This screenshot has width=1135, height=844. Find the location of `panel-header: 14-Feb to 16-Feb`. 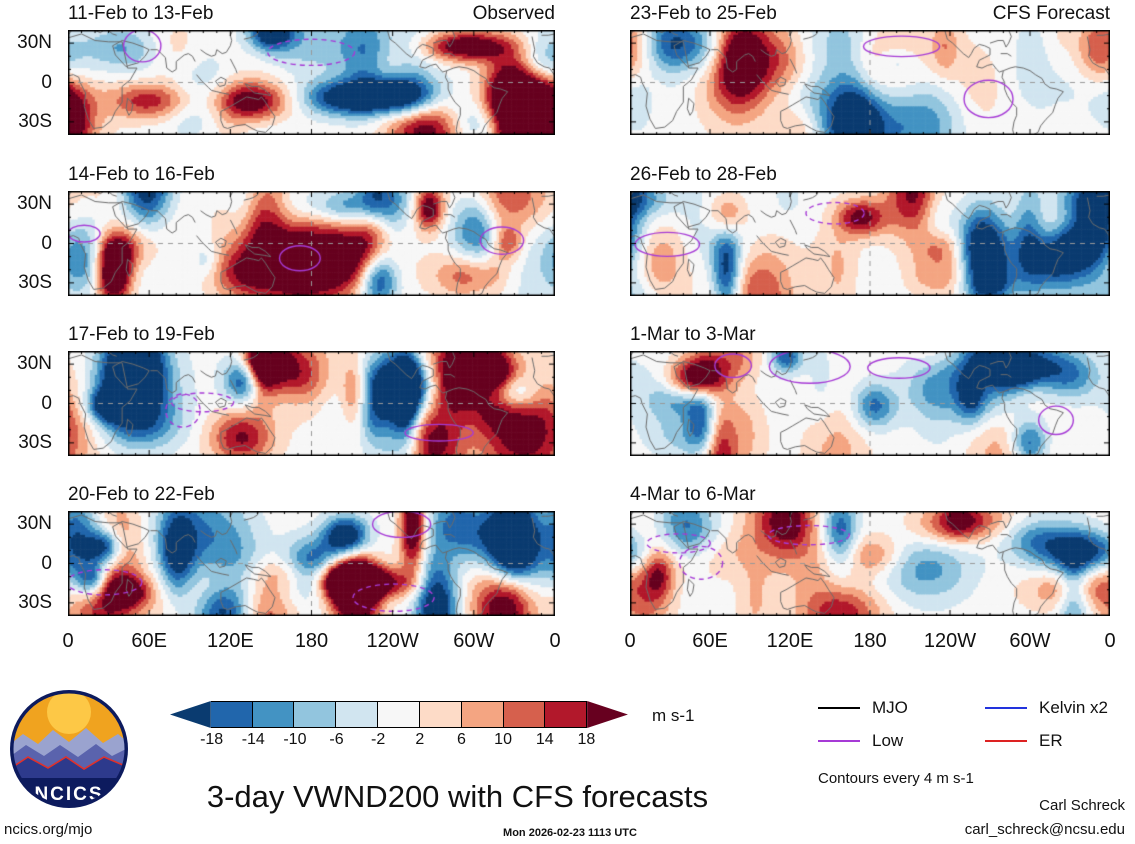

panel-header: 14-Feb to 16-Feb is located at coordinates (311, 175).